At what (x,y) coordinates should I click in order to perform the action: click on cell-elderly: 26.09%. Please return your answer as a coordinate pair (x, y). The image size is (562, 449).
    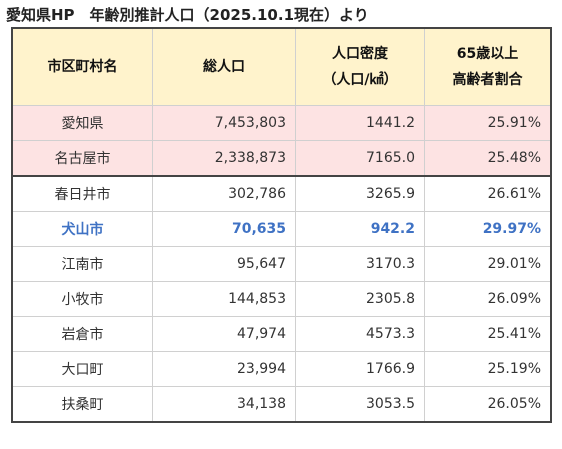
    Looking at the image, I should click on (487, 299).